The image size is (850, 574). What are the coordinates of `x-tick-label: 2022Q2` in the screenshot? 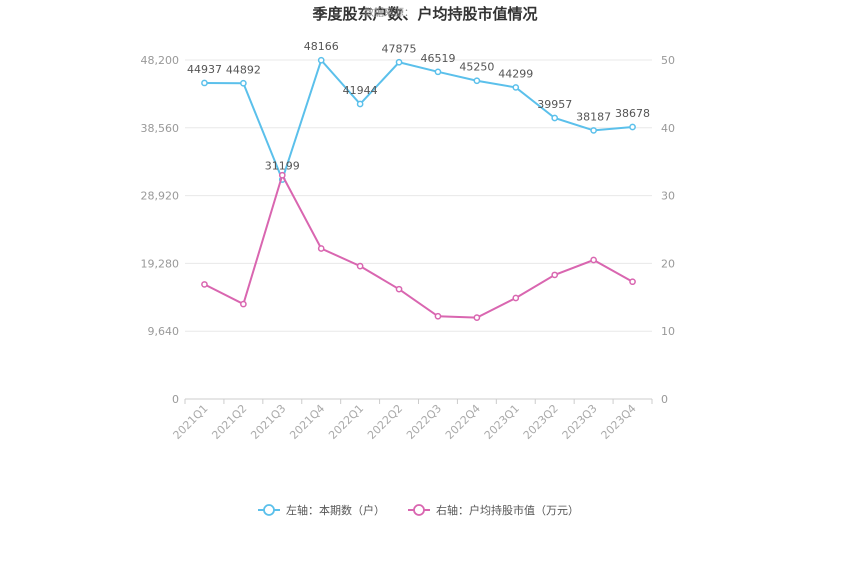 It's located at (385, 422).